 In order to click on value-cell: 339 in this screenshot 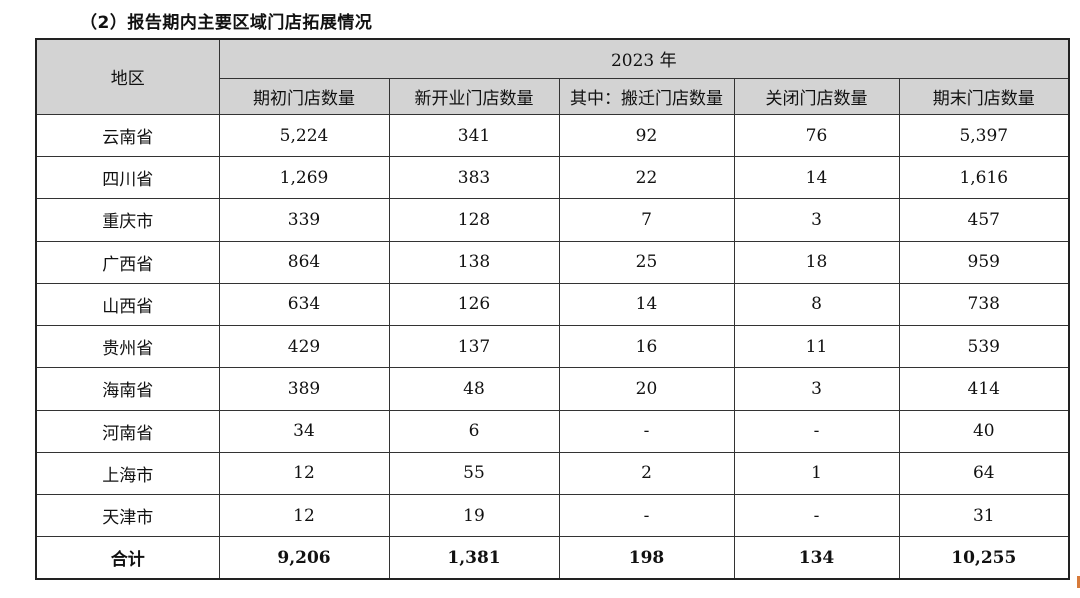, I will do `click(304, 220)`.